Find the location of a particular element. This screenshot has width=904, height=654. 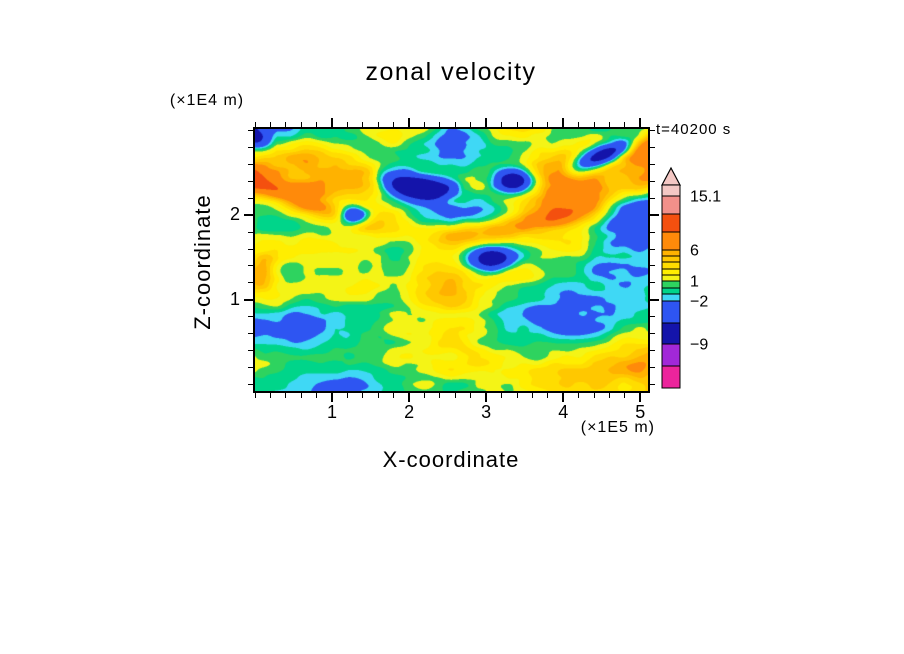

x-tick-label: 4 is located at coordinates (563, 412).